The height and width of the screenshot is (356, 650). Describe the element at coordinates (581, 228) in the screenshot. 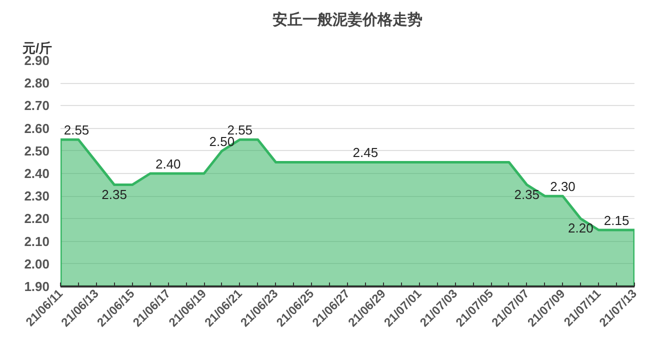

I see `data-label: 2.20` at that location.